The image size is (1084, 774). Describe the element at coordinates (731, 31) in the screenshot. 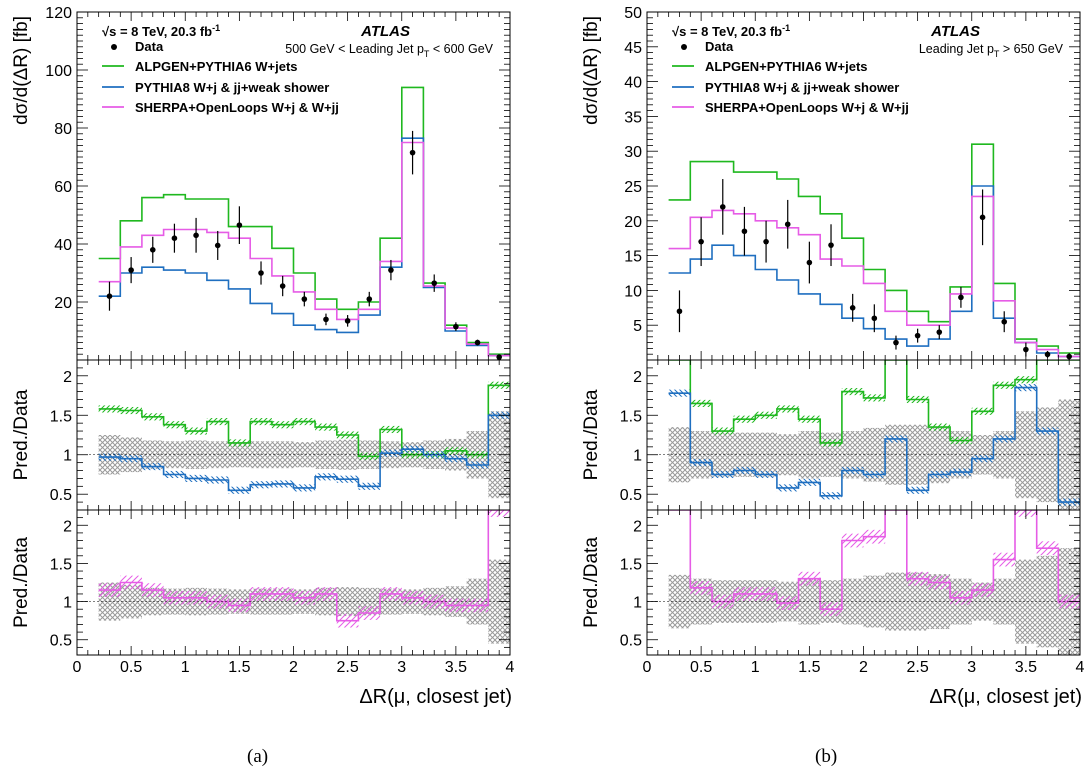

I see `energy-label: √s = 8 TeV, 20.3 fb-1` at that location.